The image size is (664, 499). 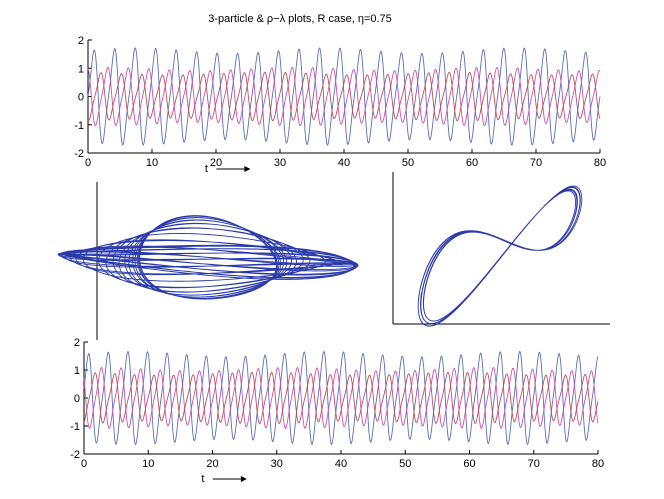 I want to click on top-x-tick-label: 30, so click(x=280, y=163).